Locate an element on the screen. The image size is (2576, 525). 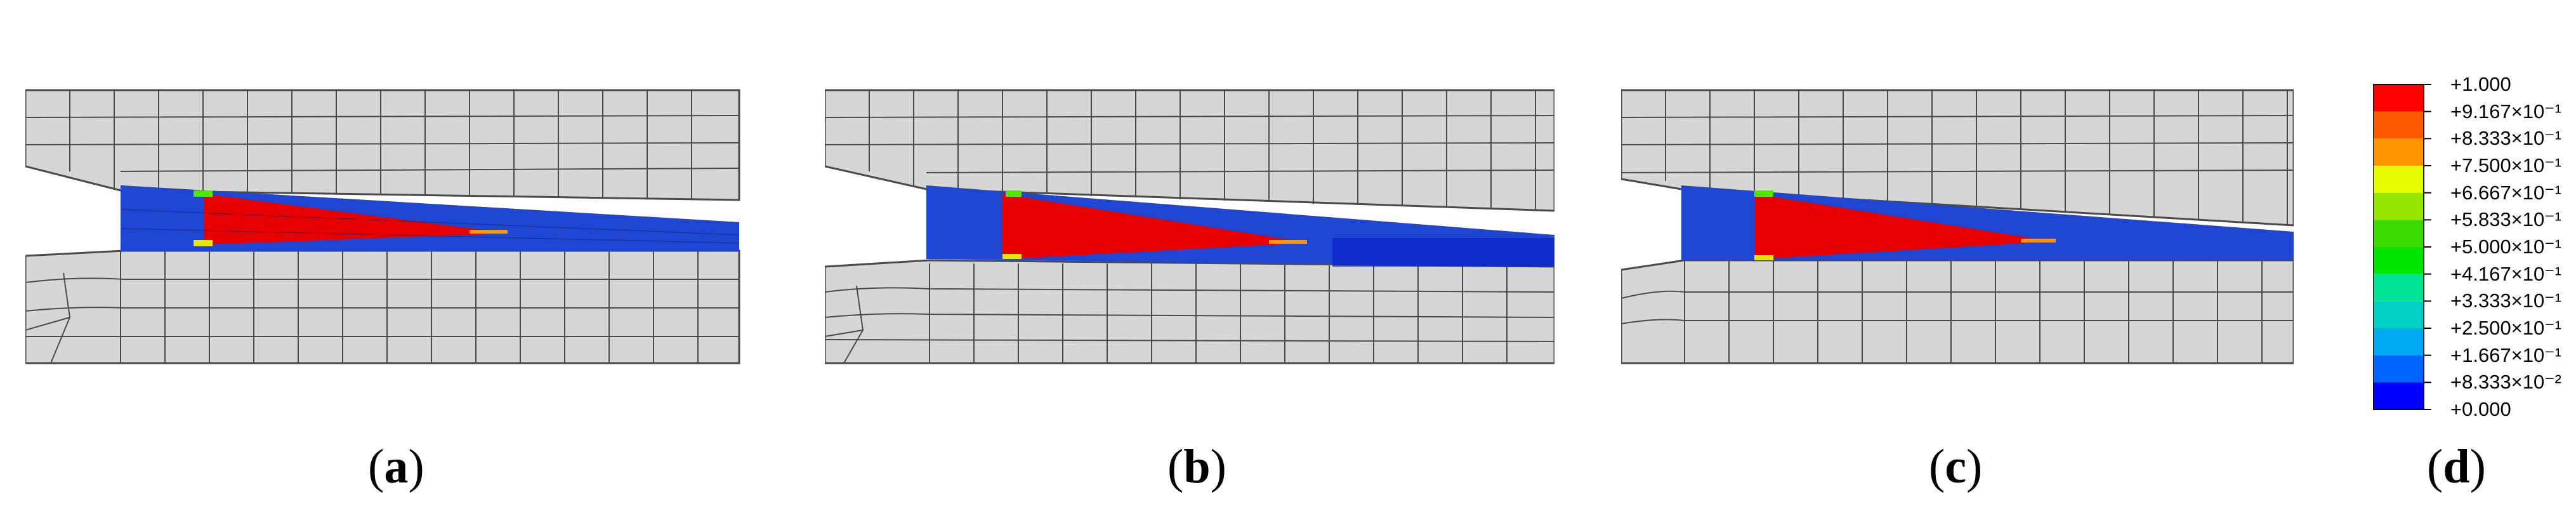
contour-legend-bar is located at coordinates (2402, 247).